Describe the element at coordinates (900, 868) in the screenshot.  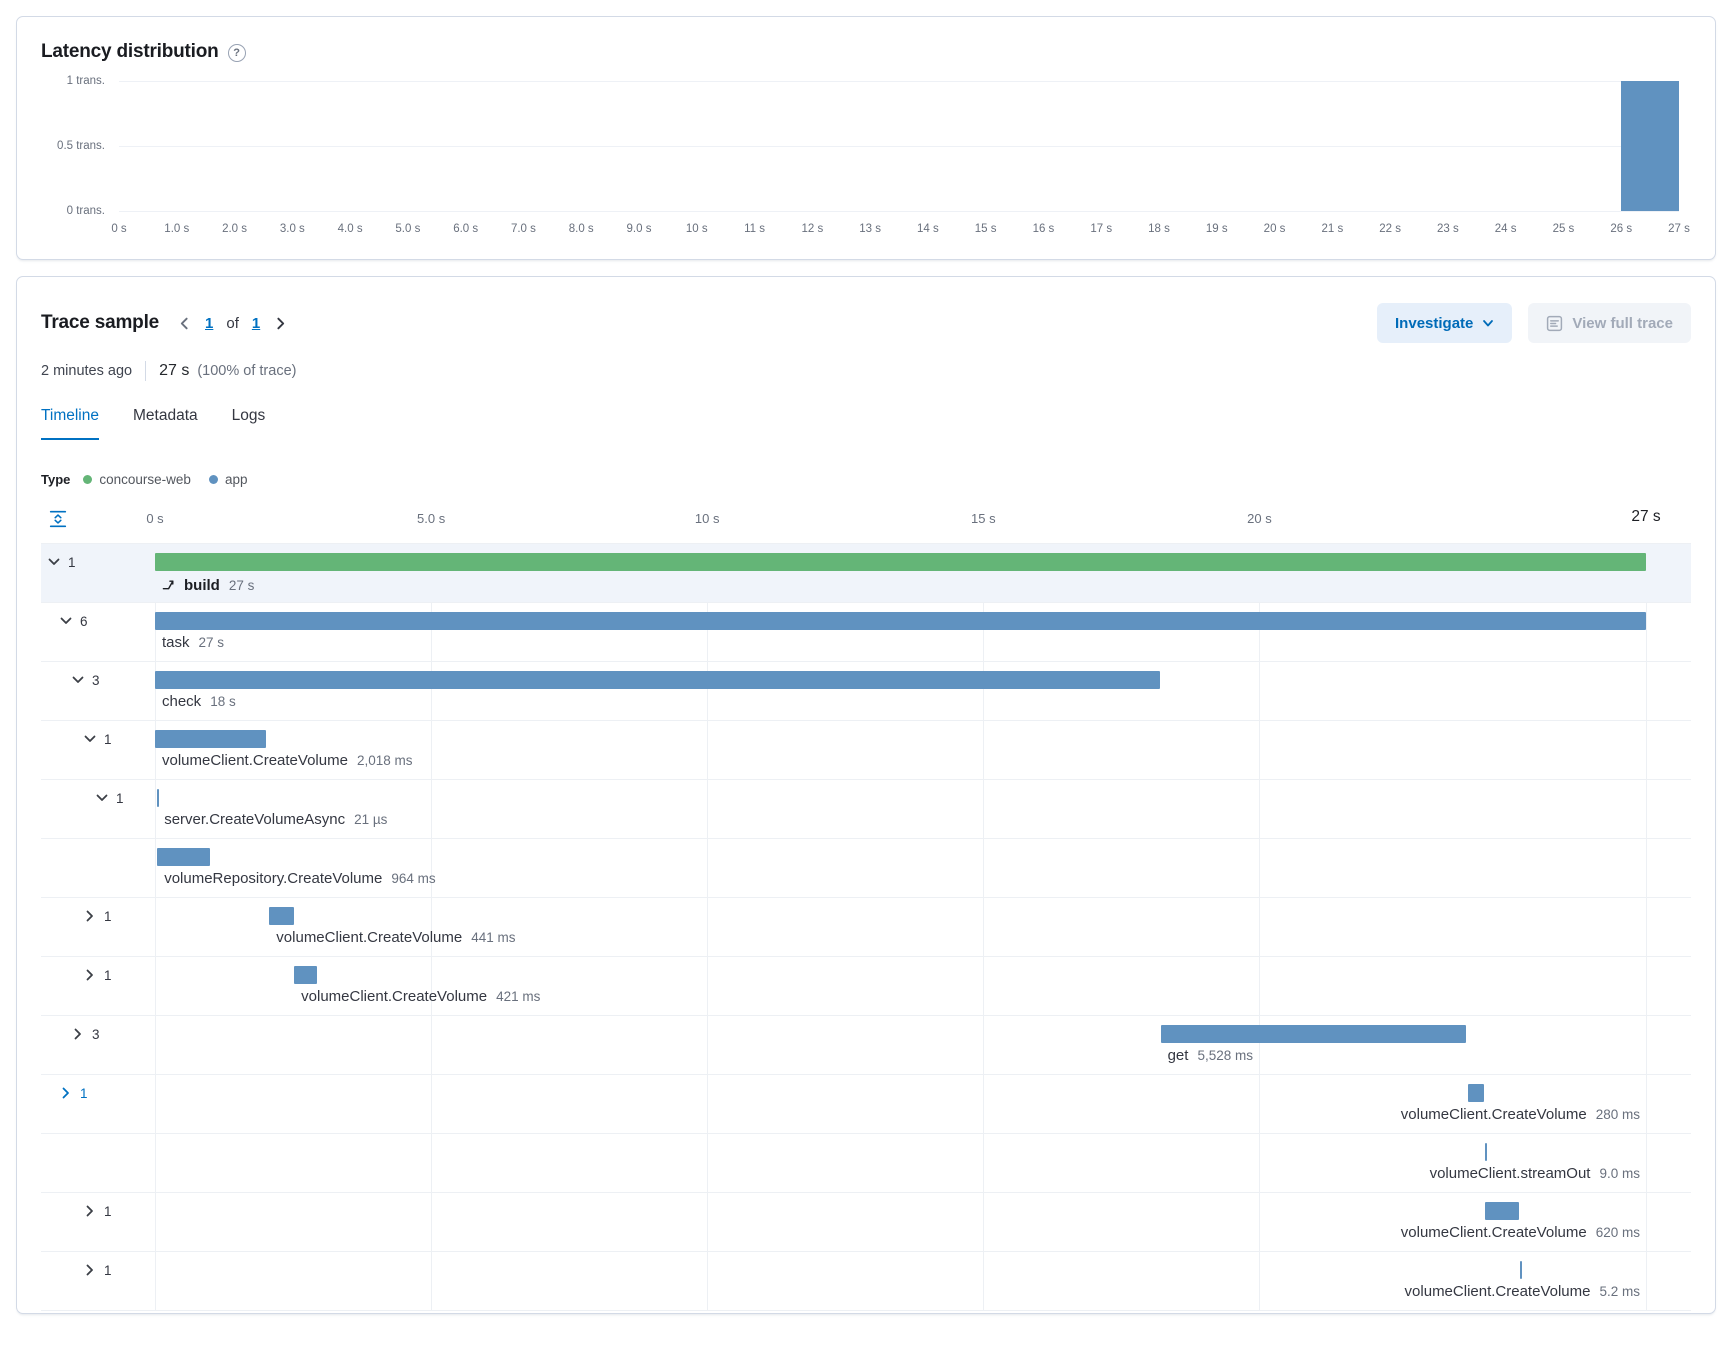
I see `waterfall-row-timeline: volumeRepository.CreateVolume 964 ms` at that location.